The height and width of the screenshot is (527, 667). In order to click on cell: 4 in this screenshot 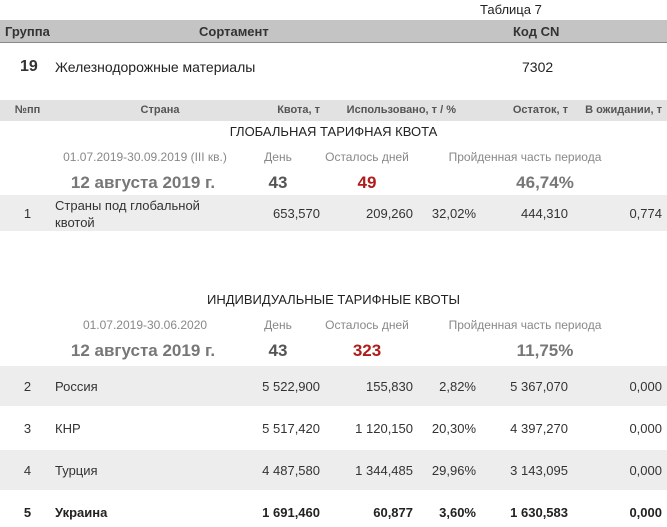, I will do `click(27, 470)`.